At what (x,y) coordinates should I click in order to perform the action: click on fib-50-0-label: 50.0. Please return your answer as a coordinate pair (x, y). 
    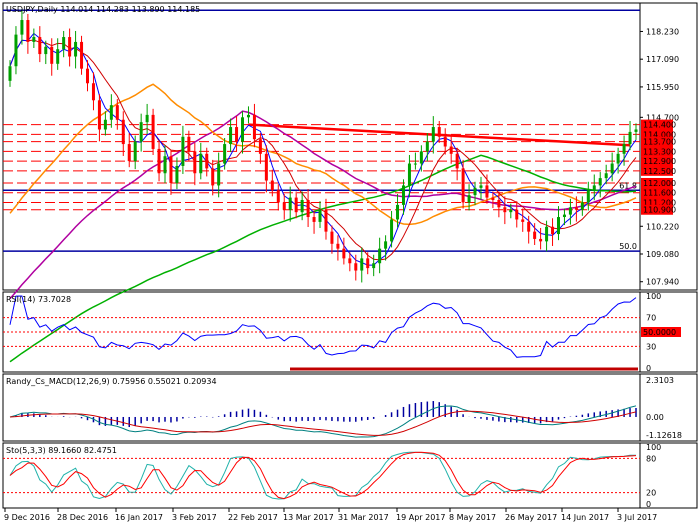
    Looking at the image, I should click on (628, 246).